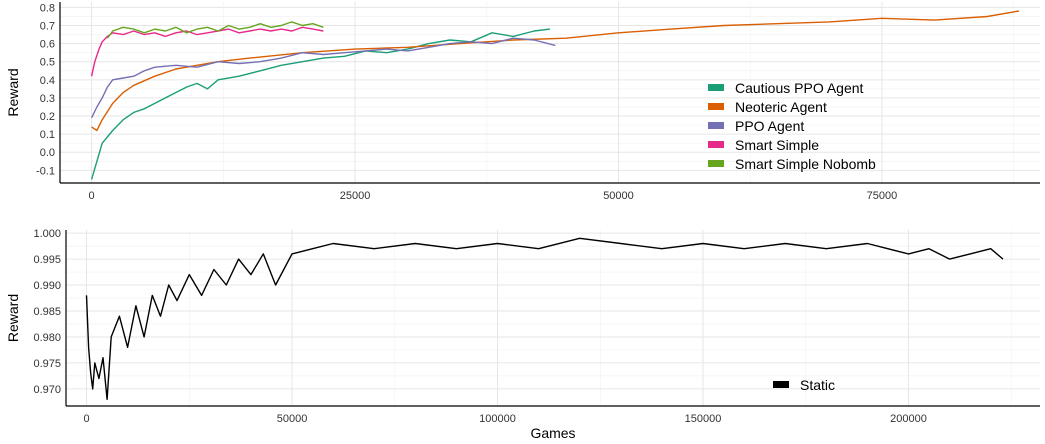 This screenshot has width=1045, height=444. What do you see at coordinates (716, 87) in the screenshot?
I see `legend-key-cautious-ppo-agent` at bounding box center [716, 87].